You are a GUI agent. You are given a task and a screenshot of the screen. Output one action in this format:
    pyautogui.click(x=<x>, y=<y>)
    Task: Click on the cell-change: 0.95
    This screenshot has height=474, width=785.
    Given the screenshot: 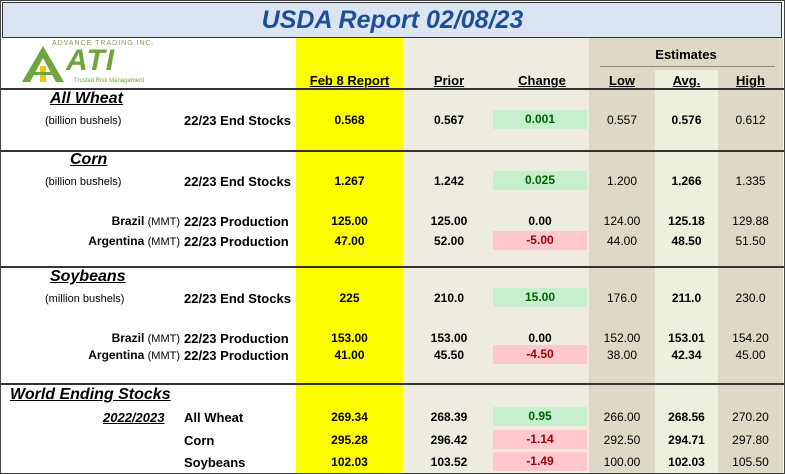 What is the action you would take?
    pyautogui.click(x=540, y=416)
    